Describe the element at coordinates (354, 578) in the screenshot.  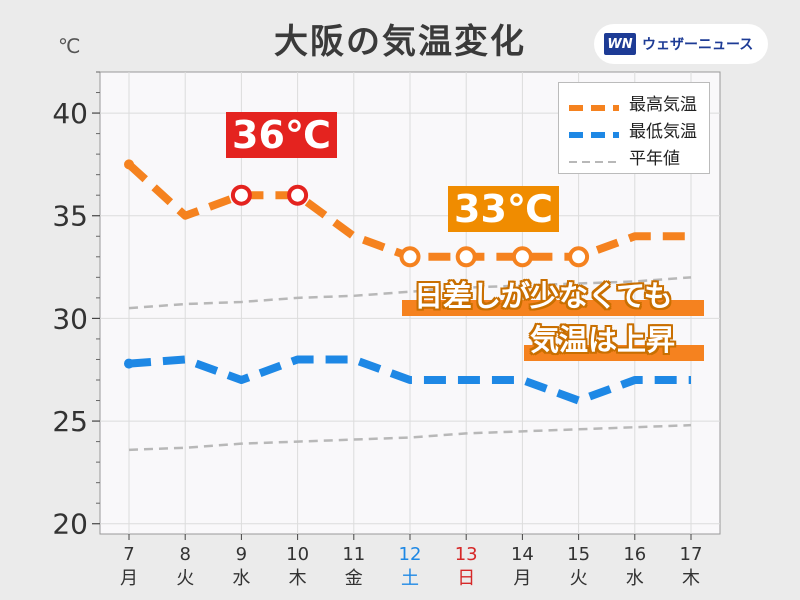
I see `x-tick-weekday: 金` at that location.